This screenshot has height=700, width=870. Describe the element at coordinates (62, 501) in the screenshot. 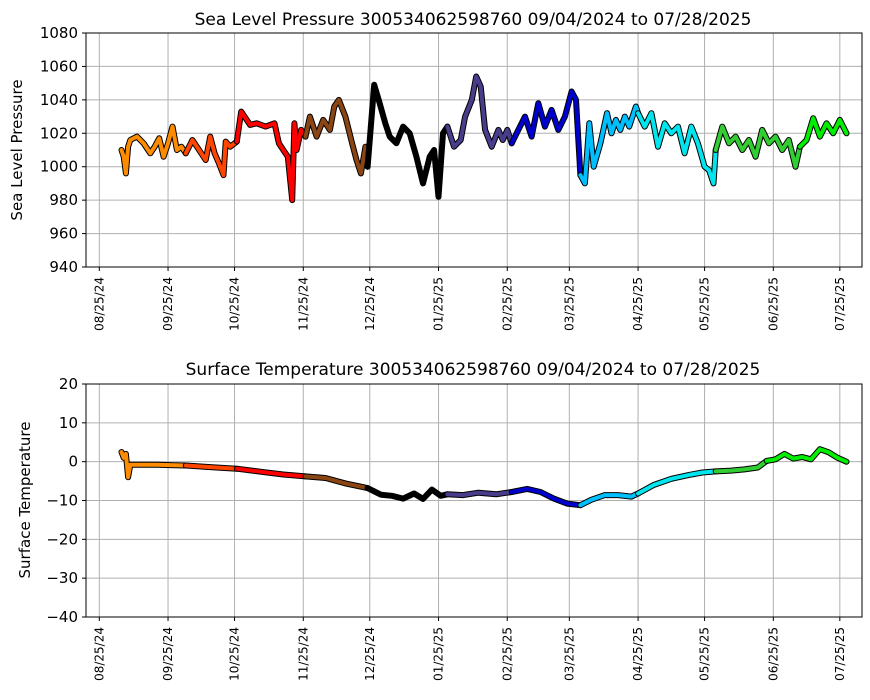

I see `y-tick-label: −10` at that location.